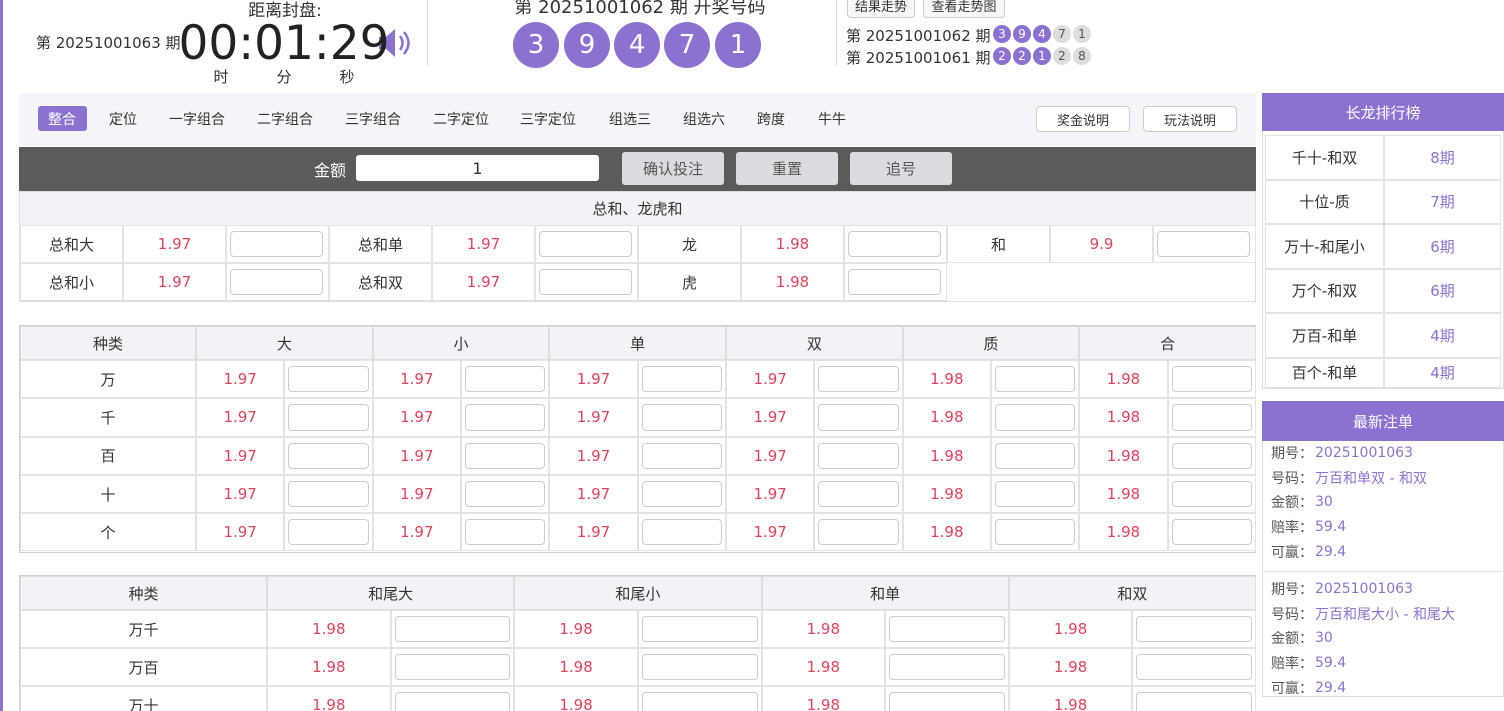  What do you see at coordinates (395, 43) in the screenshot?
I see `speaker-icon` at bounding box center [395, 43].